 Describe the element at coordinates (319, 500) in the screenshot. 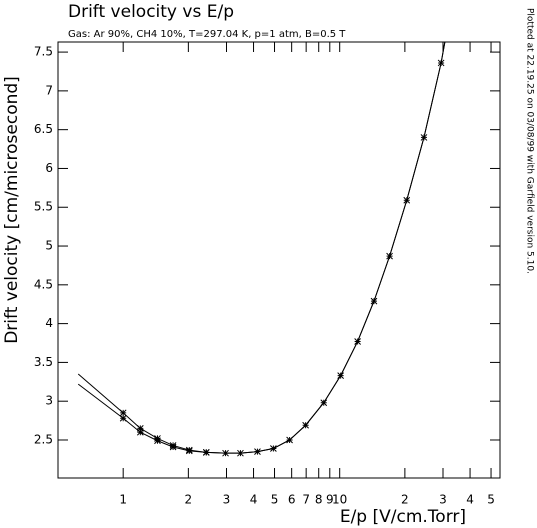

I see `x-tick-label: 8` at that location.